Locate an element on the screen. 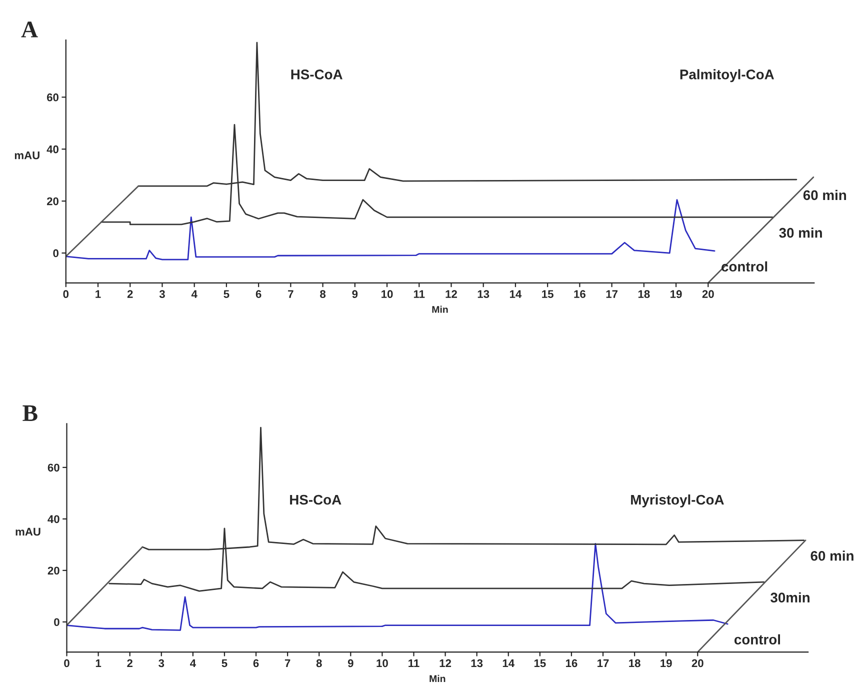 The image size is (867, 690). chart-title: B is located at coordinates (30, 413).